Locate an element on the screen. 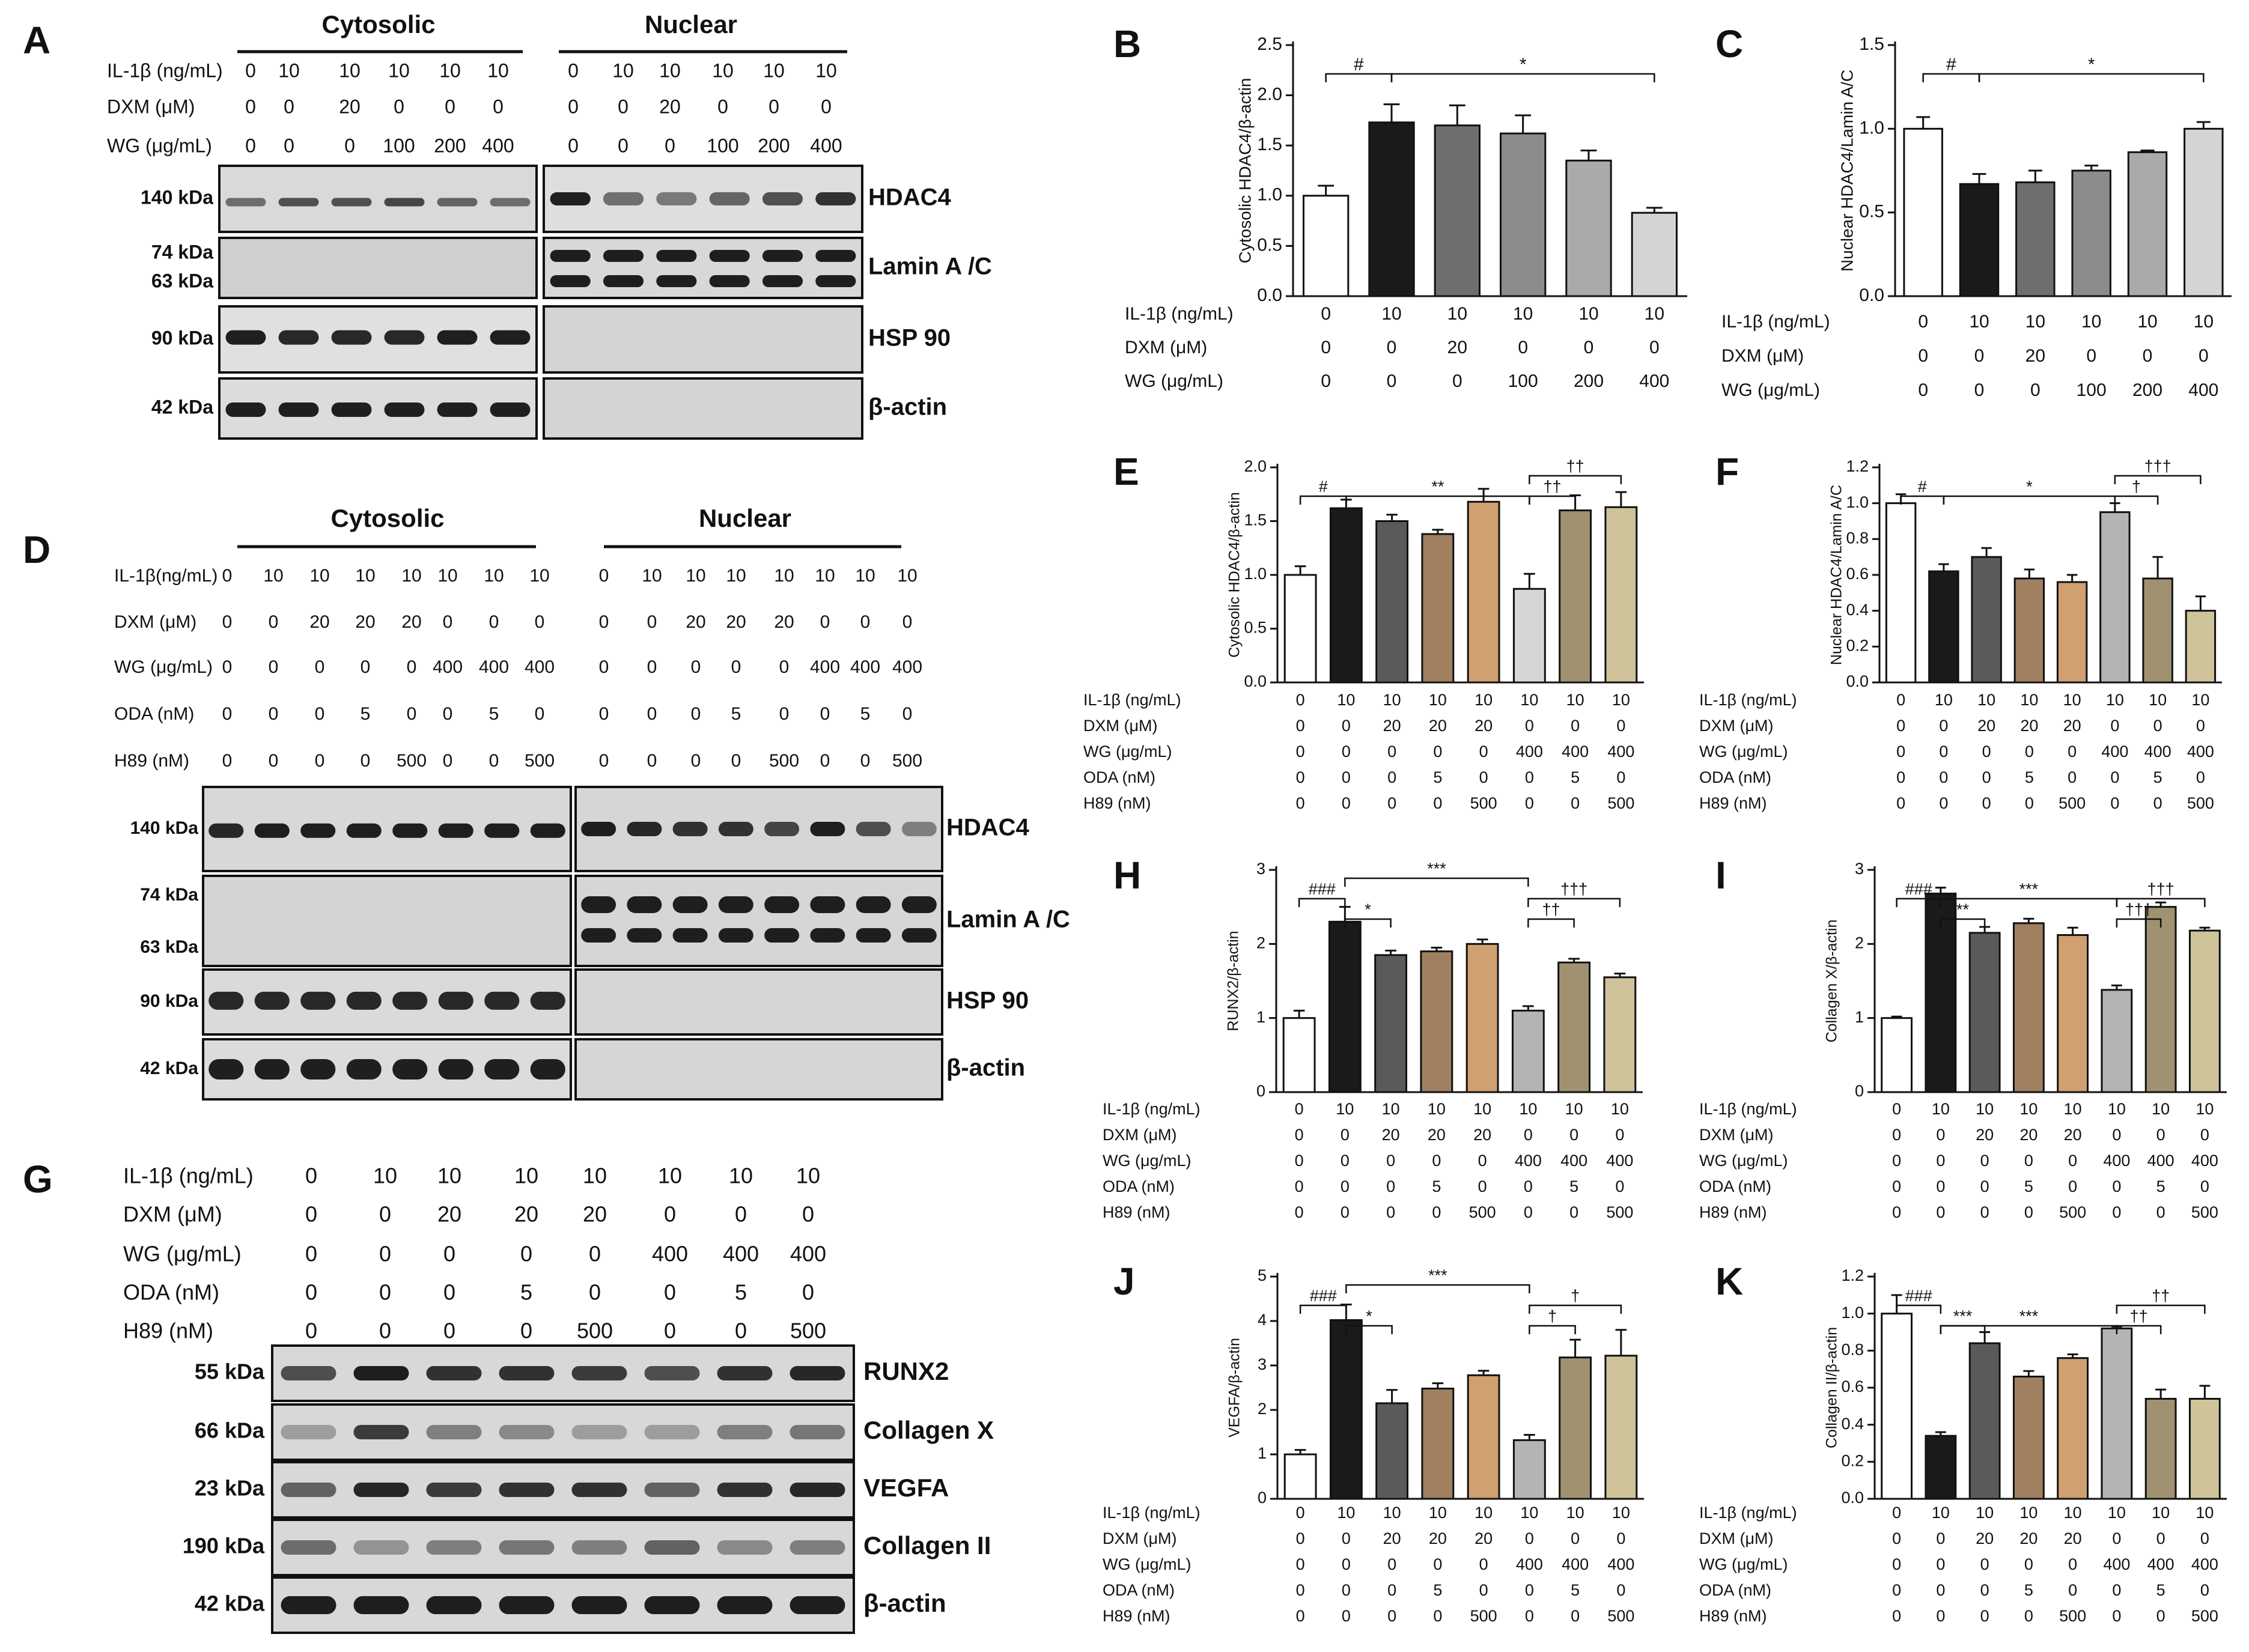  y-tick-label: 0.0 is located at coordinates (1269, 295).